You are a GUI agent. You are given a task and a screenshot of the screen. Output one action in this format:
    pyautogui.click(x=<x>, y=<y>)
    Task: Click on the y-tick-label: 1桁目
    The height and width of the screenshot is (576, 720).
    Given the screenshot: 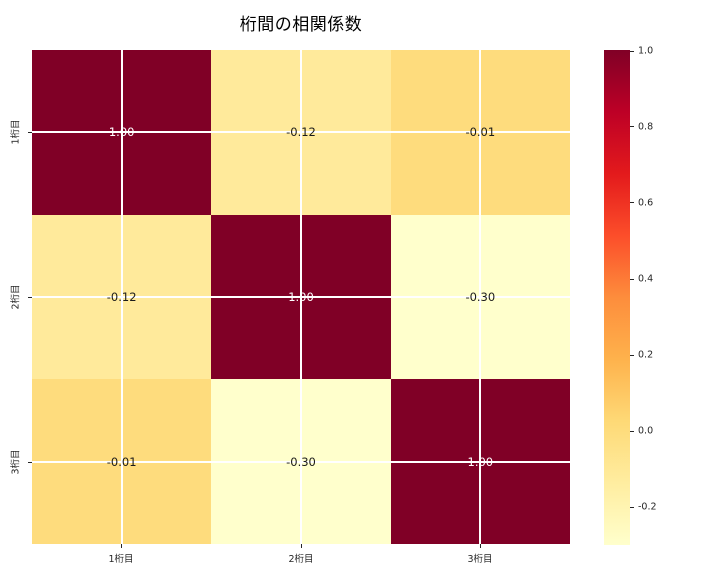 What is the action you would take?
    pyautogui.click(x=15, y=132)
    